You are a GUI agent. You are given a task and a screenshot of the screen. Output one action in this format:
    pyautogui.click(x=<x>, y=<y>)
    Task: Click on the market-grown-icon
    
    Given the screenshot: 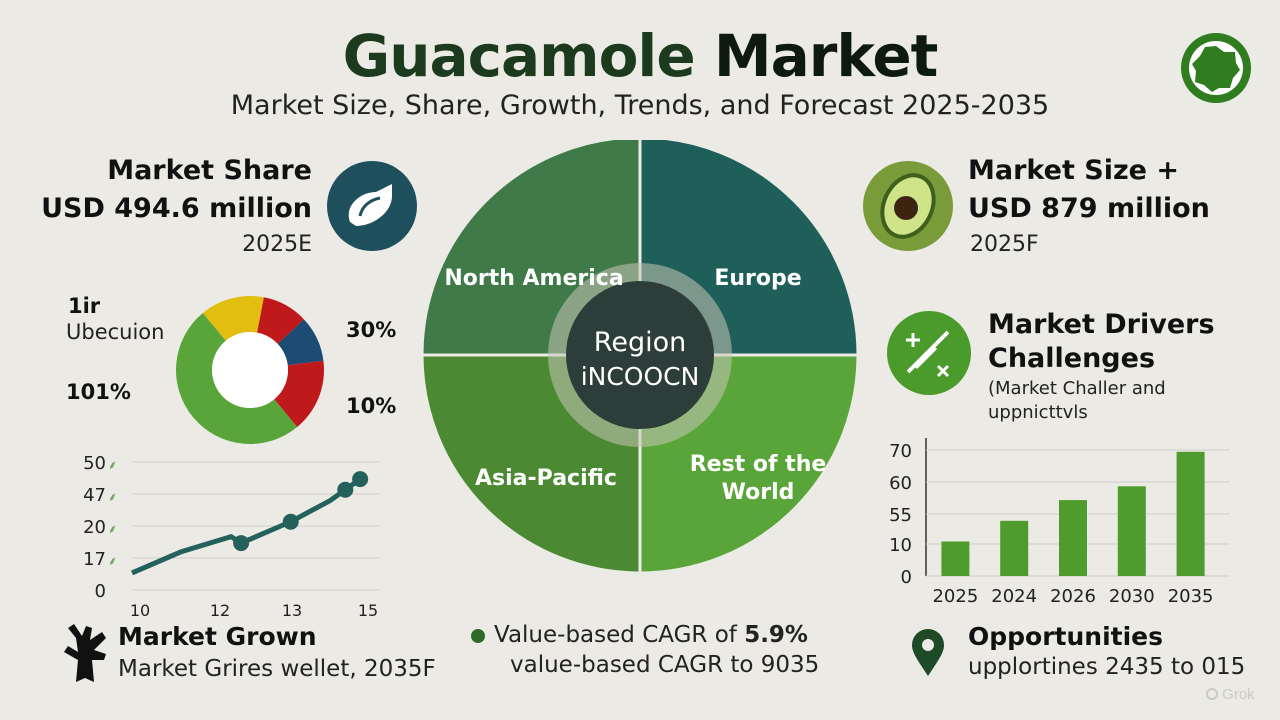 What is the action you would take?
    pyautogui.click(x=85, y=653)
    